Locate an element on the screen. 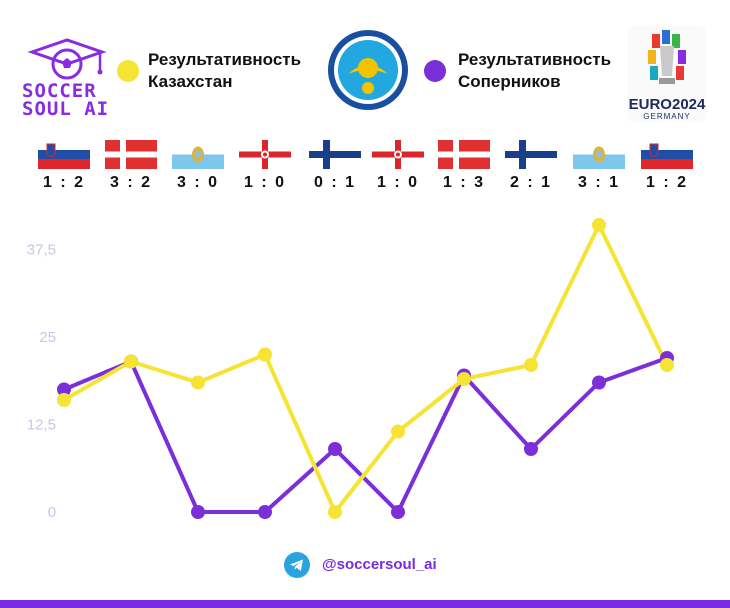  brand-line-1: SOCCER is located at coordinates (59, 91).